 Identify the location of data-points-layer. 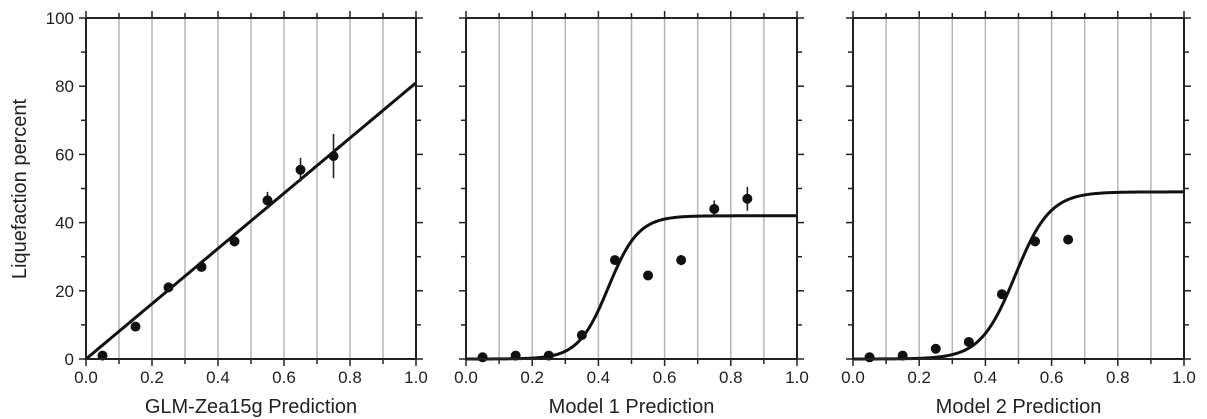
(969, 298).